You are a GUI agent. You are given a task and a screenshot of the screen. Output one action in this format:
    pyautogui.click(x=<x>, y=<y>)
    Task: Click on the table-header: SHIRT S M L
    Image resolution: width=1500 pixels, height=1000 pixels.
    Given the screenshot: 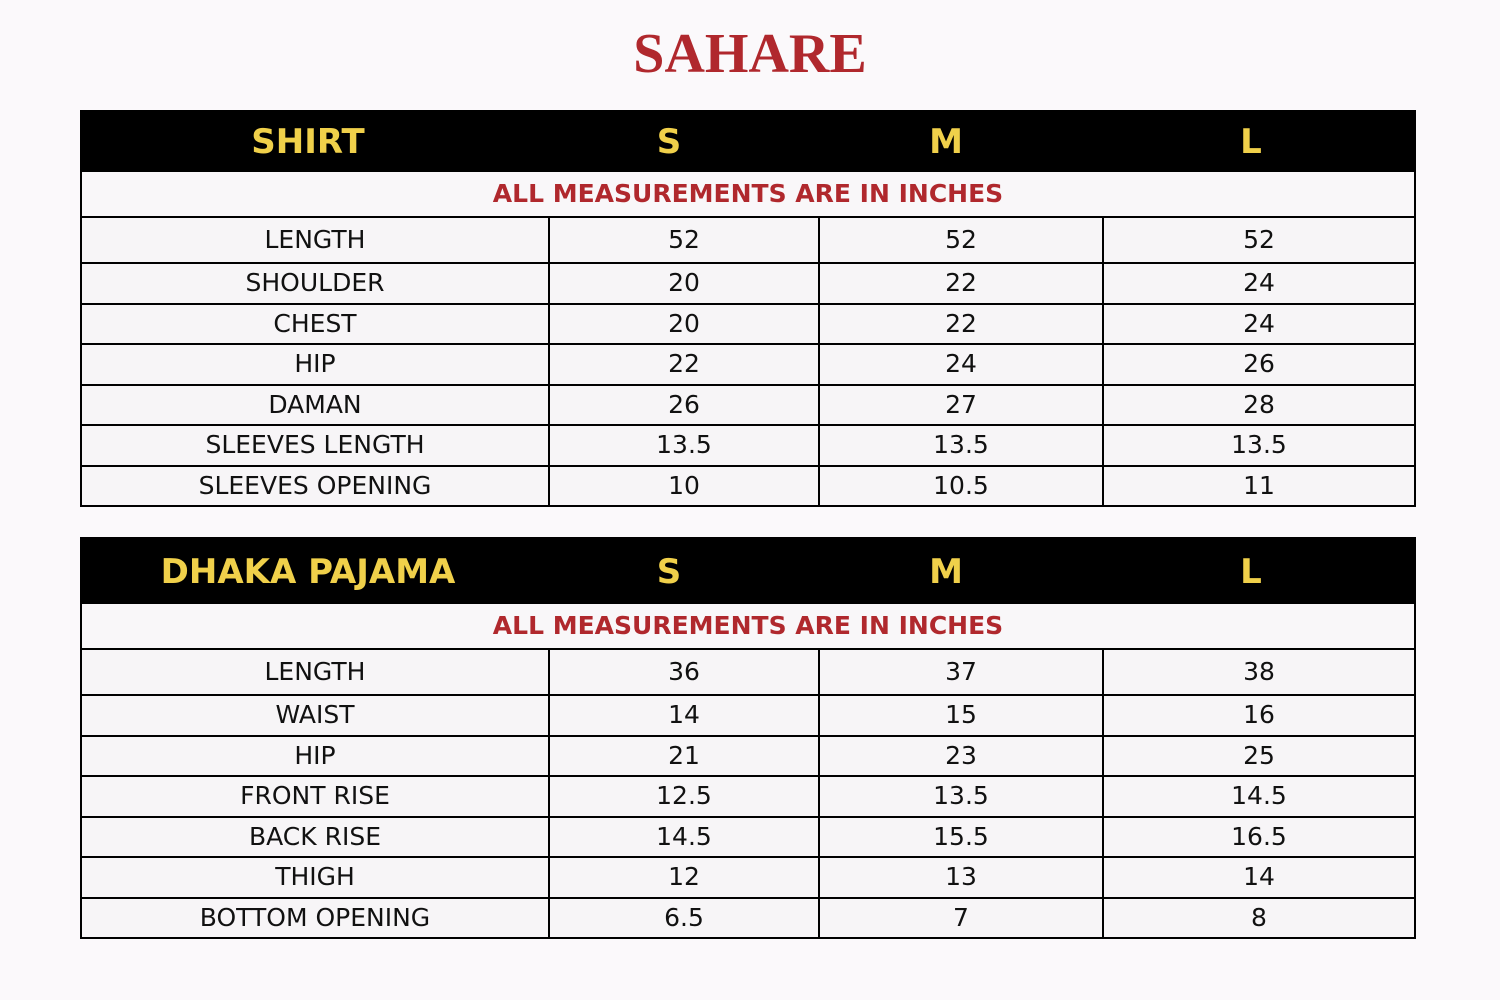 What is the action you would take?
    pyautogui.click(x=748, y=142)
    